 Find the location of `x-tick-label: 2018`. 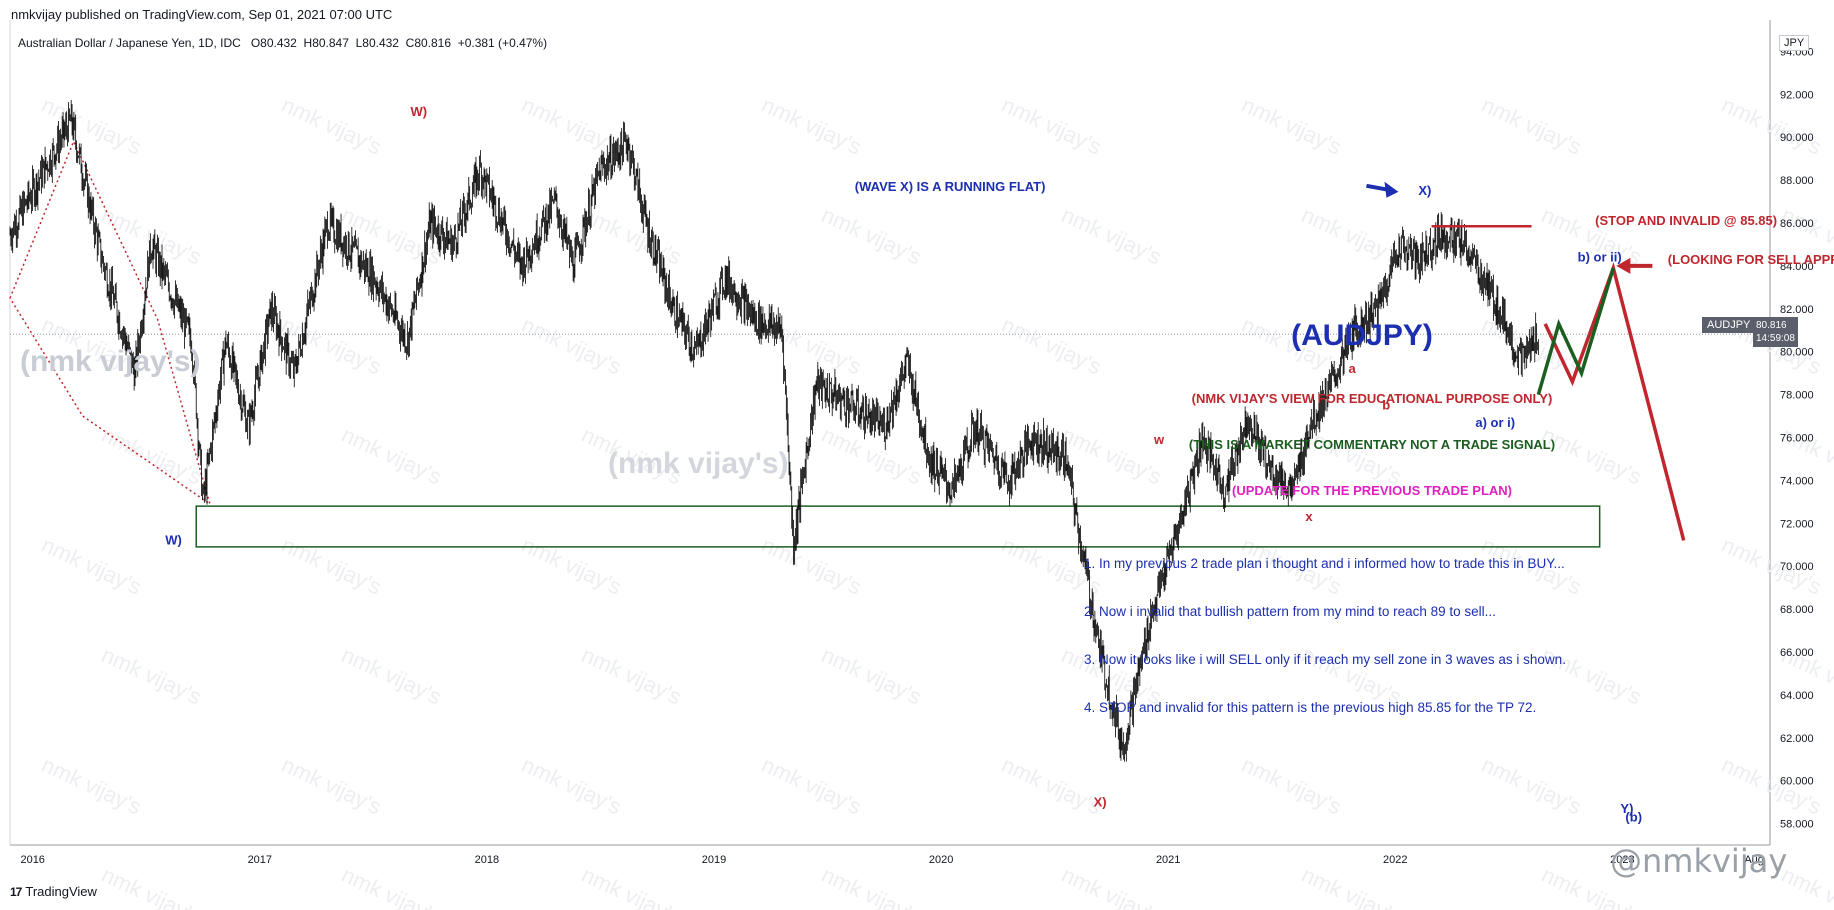

x-tick-label: 2018 is located at coordinates (487, 860).